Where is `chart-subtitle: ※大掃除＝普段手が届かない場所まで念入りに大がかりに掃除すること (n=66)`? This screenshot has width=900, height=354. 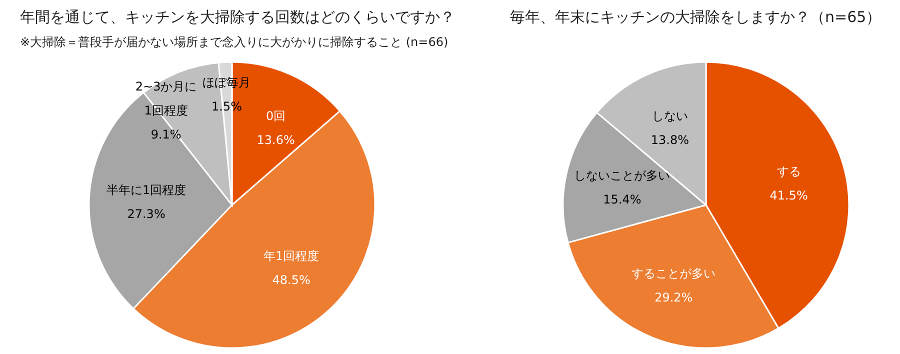
chart-subtitle: ※大掃除＝普段手が届かない場所まで念入りに大がかりに掃除すること (n=66) is located at coordinates (234, 42).